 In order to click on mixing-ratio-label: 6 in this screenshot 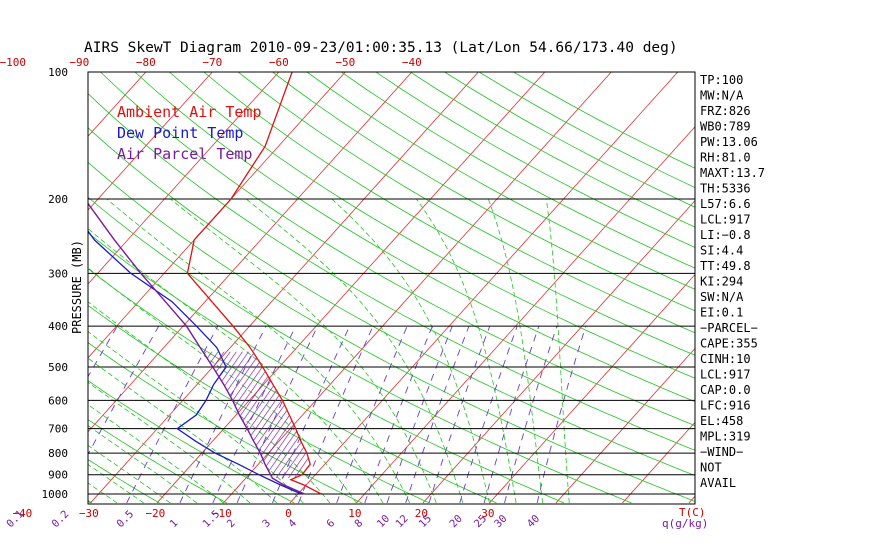, I will do `click(330, 523)`.